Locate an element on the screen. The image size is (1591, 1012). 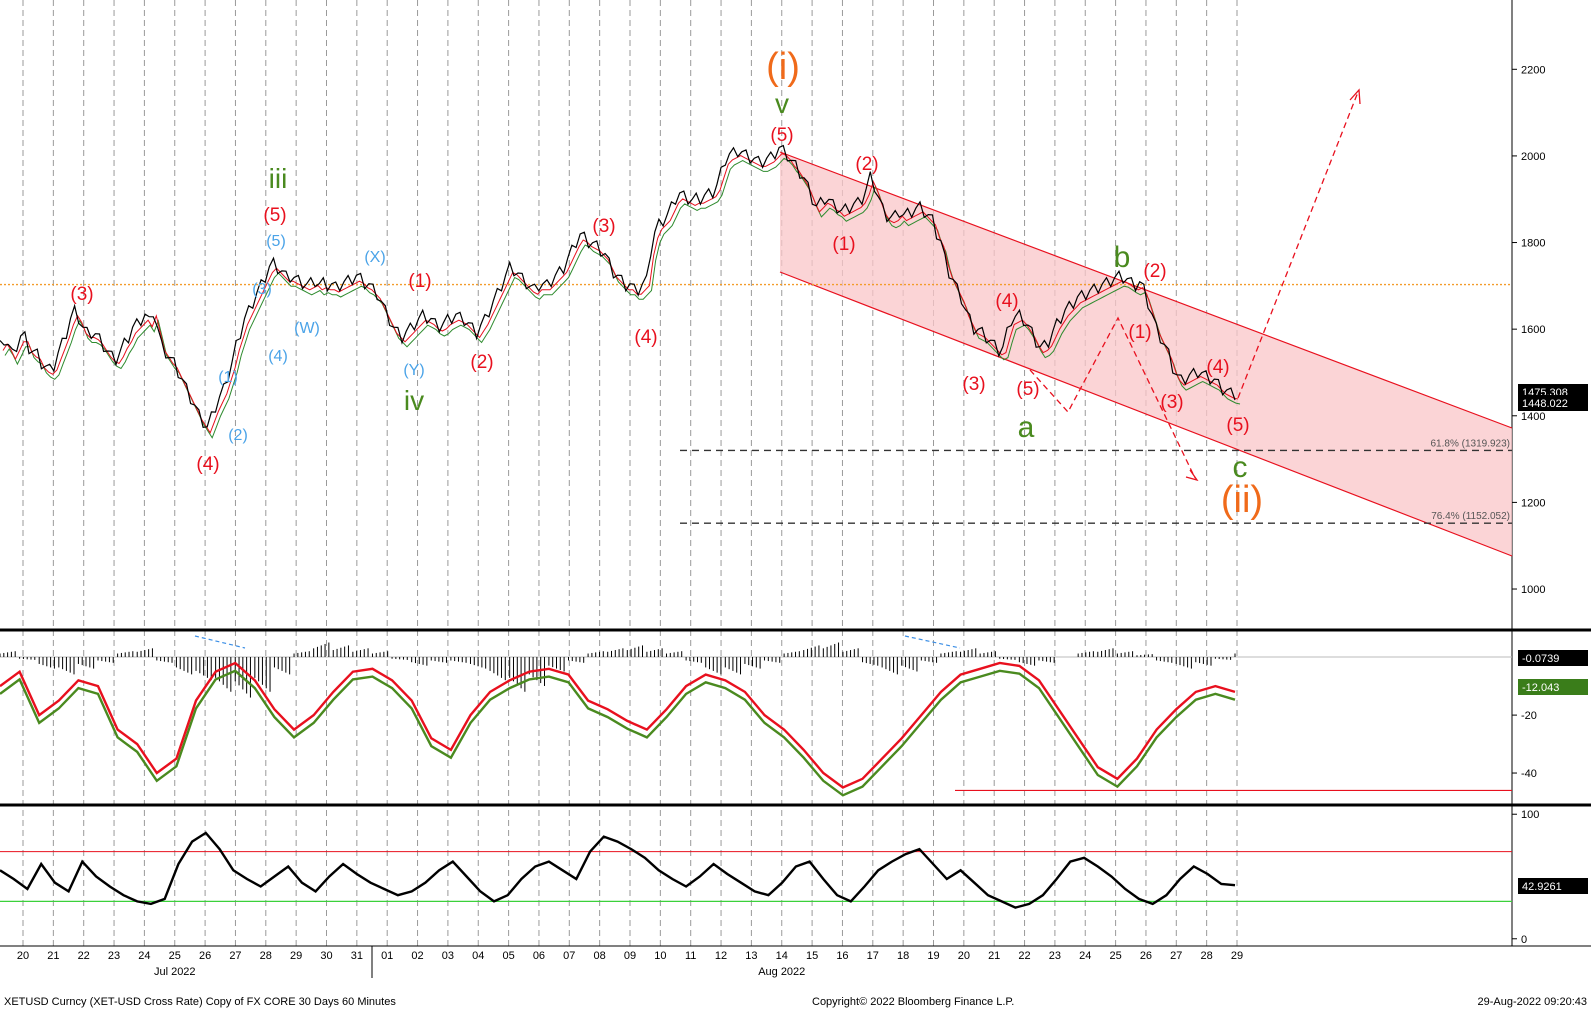
price-tick-label: 1800 is located at coordinates (1533, 244).